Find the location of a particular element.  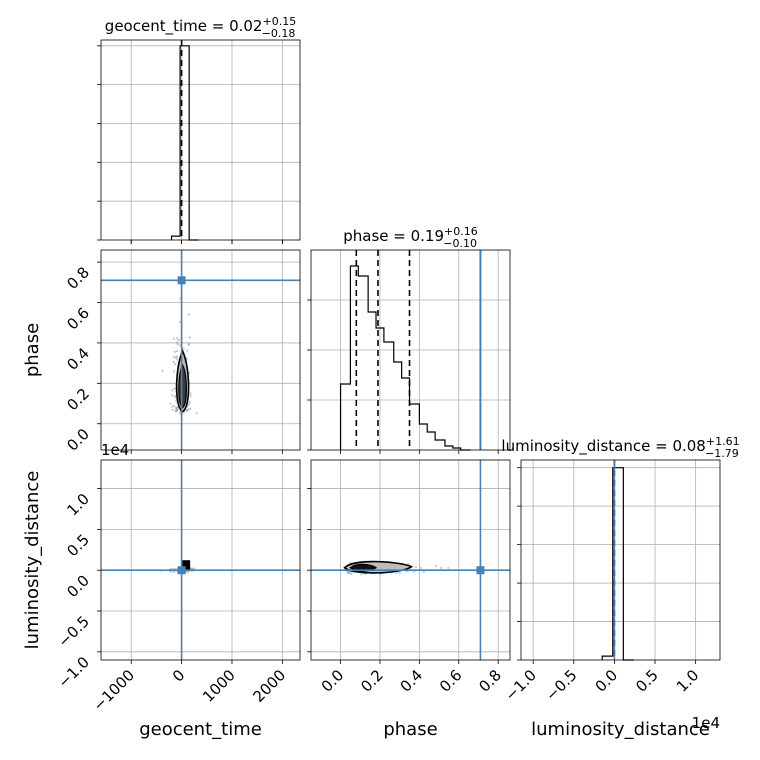

phase-xlabel: phase is located at coordinates (410, 729).